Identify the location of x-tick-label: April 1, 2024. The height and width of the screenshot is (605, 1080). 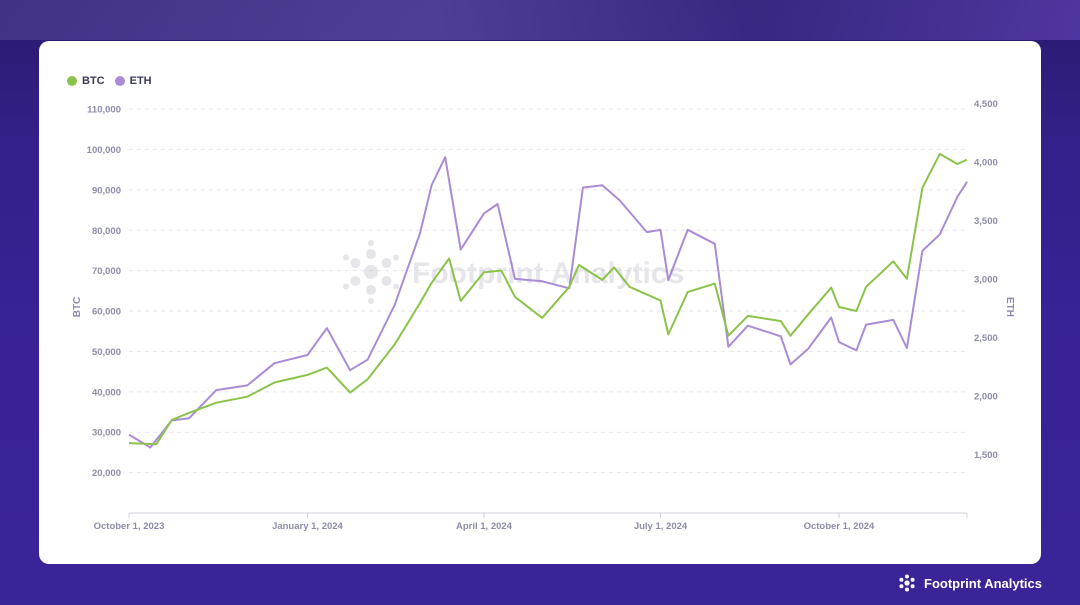
(484, 526).